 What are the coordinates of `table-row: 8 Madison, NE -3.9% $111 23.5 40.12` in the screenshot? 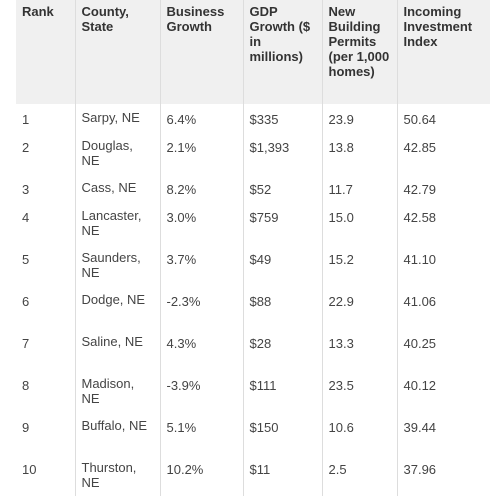 It's located at (253, 391).